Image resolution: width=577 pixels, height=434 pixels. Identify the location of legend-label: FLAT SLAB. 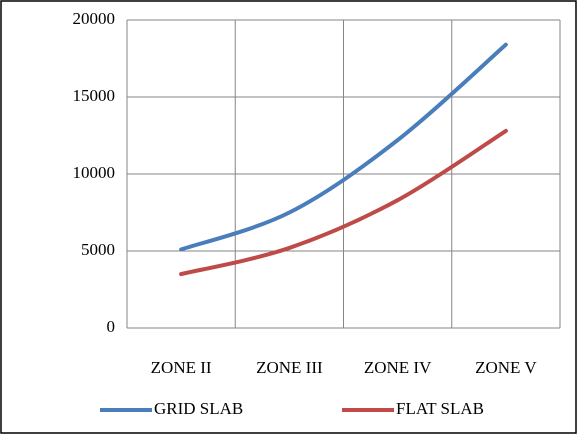
(440, 408).